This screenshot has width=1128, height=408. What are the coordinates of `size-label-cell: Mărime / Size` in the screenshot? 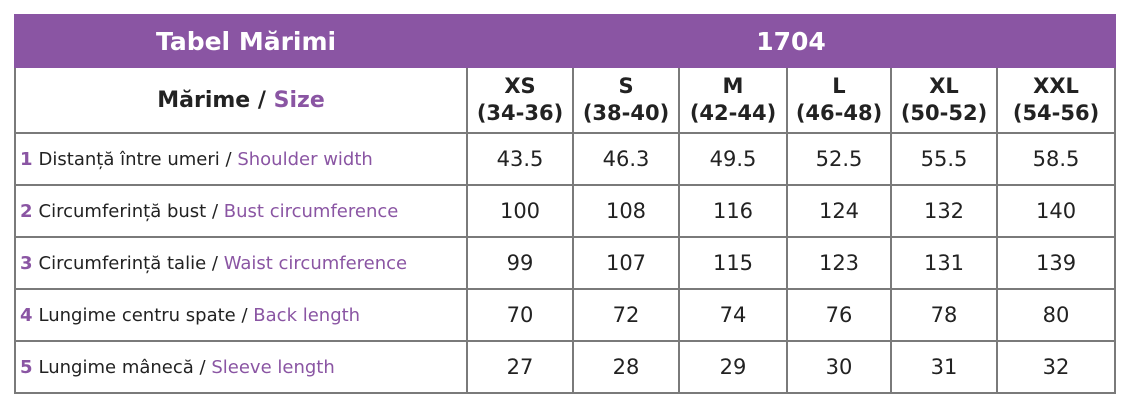 It's located at (241, 100).